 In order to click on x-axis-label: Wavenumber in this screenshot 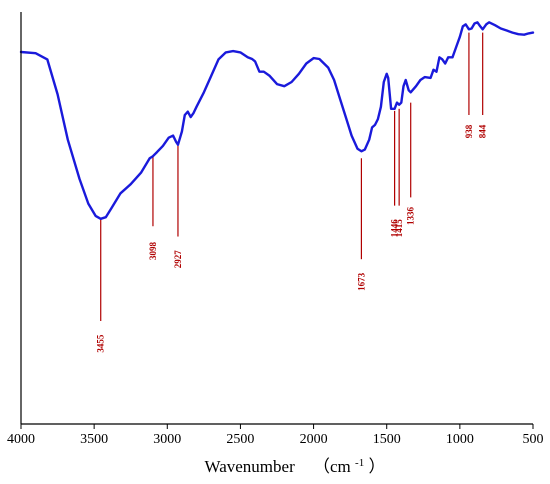, I will do `click(250, 466)`.